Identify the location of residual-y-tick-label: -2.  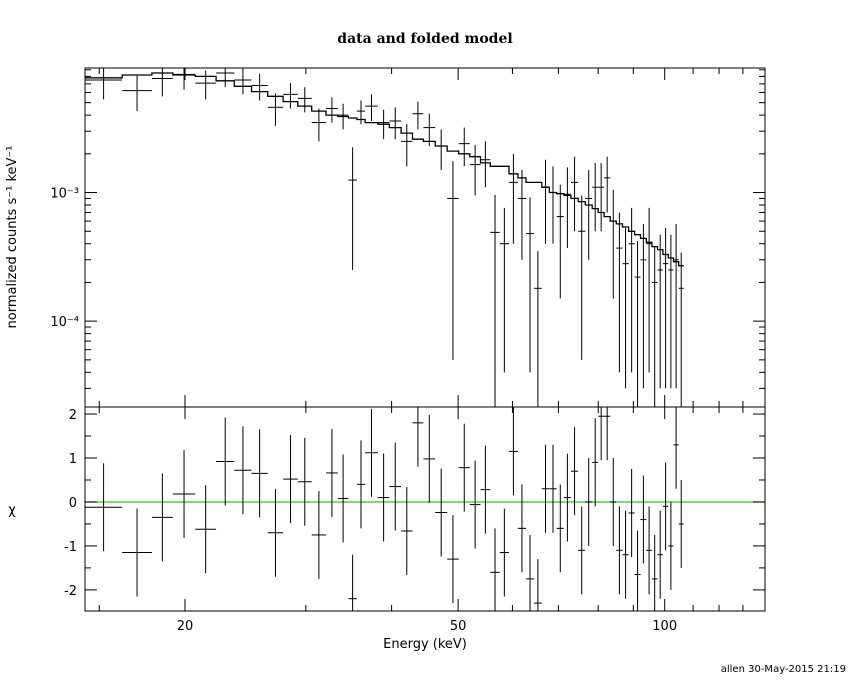
(70, 591).